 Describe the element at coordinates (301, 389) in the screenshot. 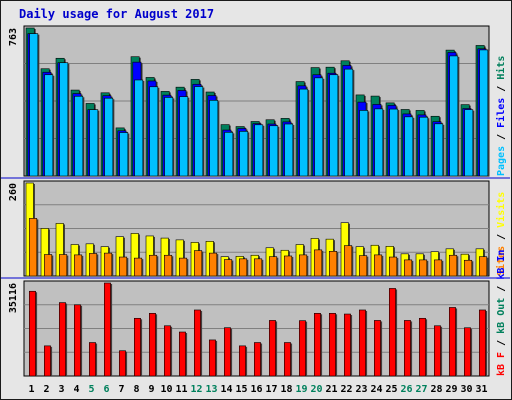

I see `x-tick-label: 19` at that location.